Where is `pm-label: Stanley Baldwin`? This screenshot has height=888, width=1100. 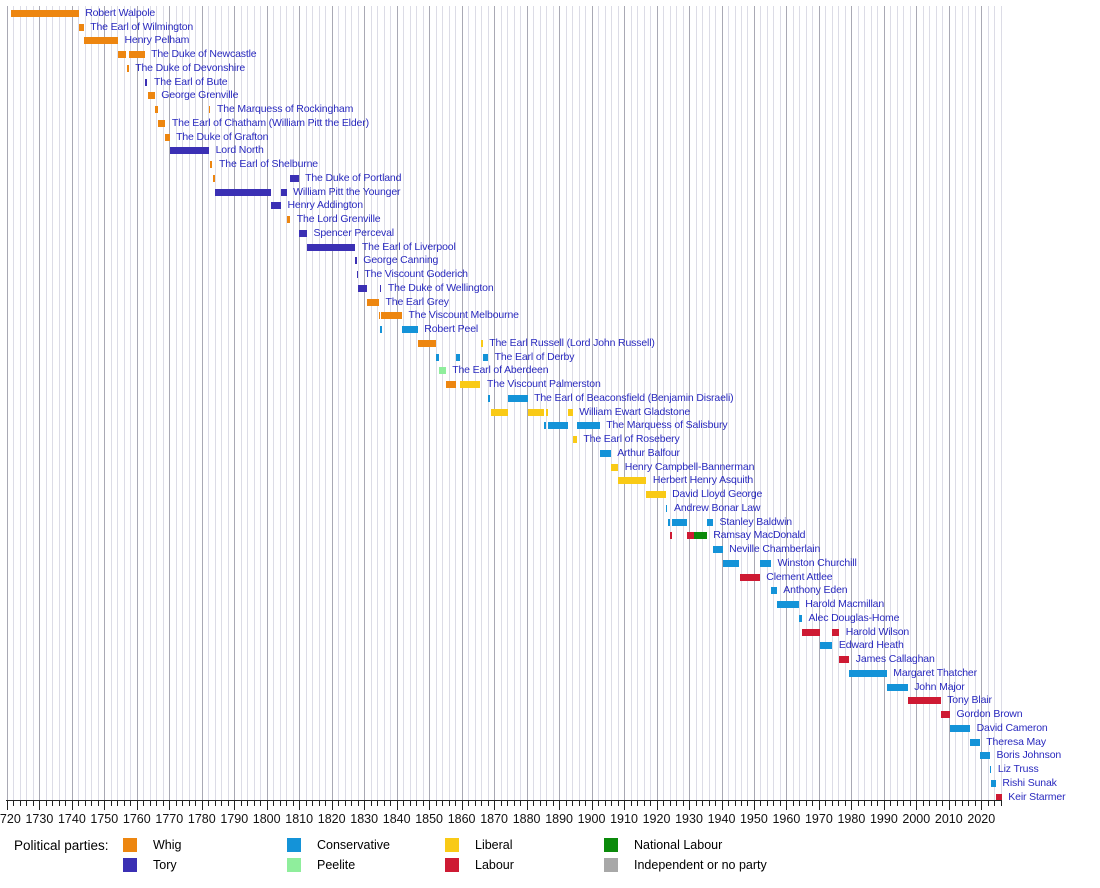 pm-label: Stanley Baldwin is located at coordinates (756, 521).